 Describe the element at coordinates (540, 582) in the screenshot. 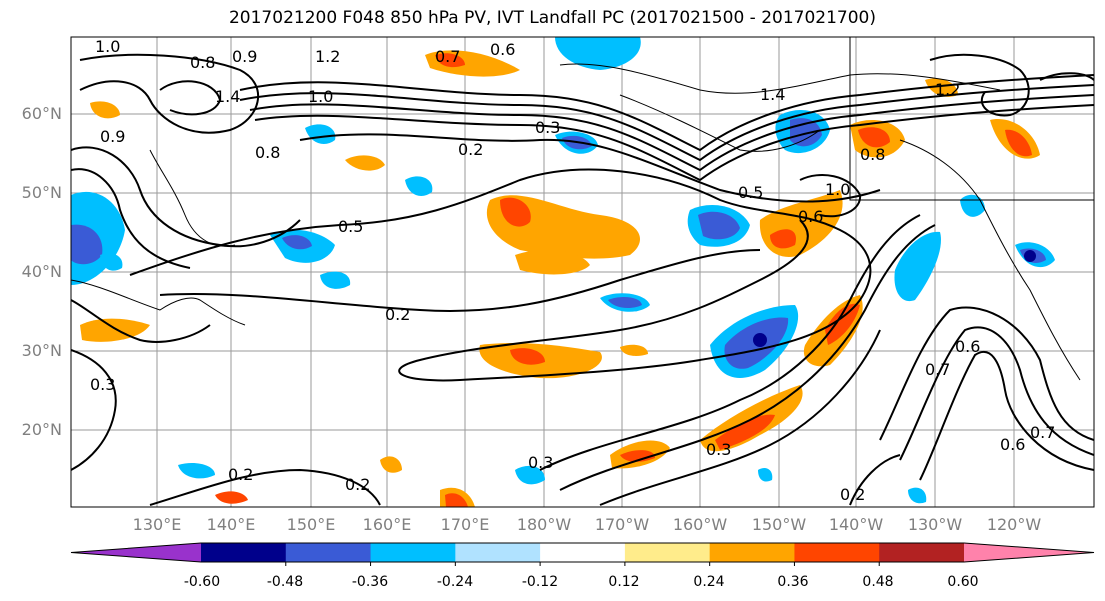

I see `colorbar-tick-label: -0.12` at that location.